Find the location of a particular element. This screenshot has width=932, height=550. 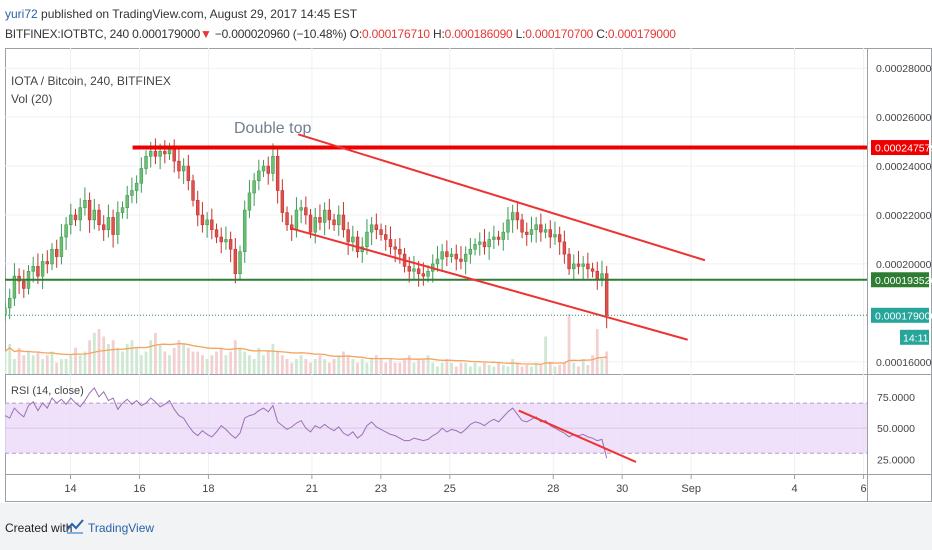

rsi-trend-line is located at coordinates (577, 436).